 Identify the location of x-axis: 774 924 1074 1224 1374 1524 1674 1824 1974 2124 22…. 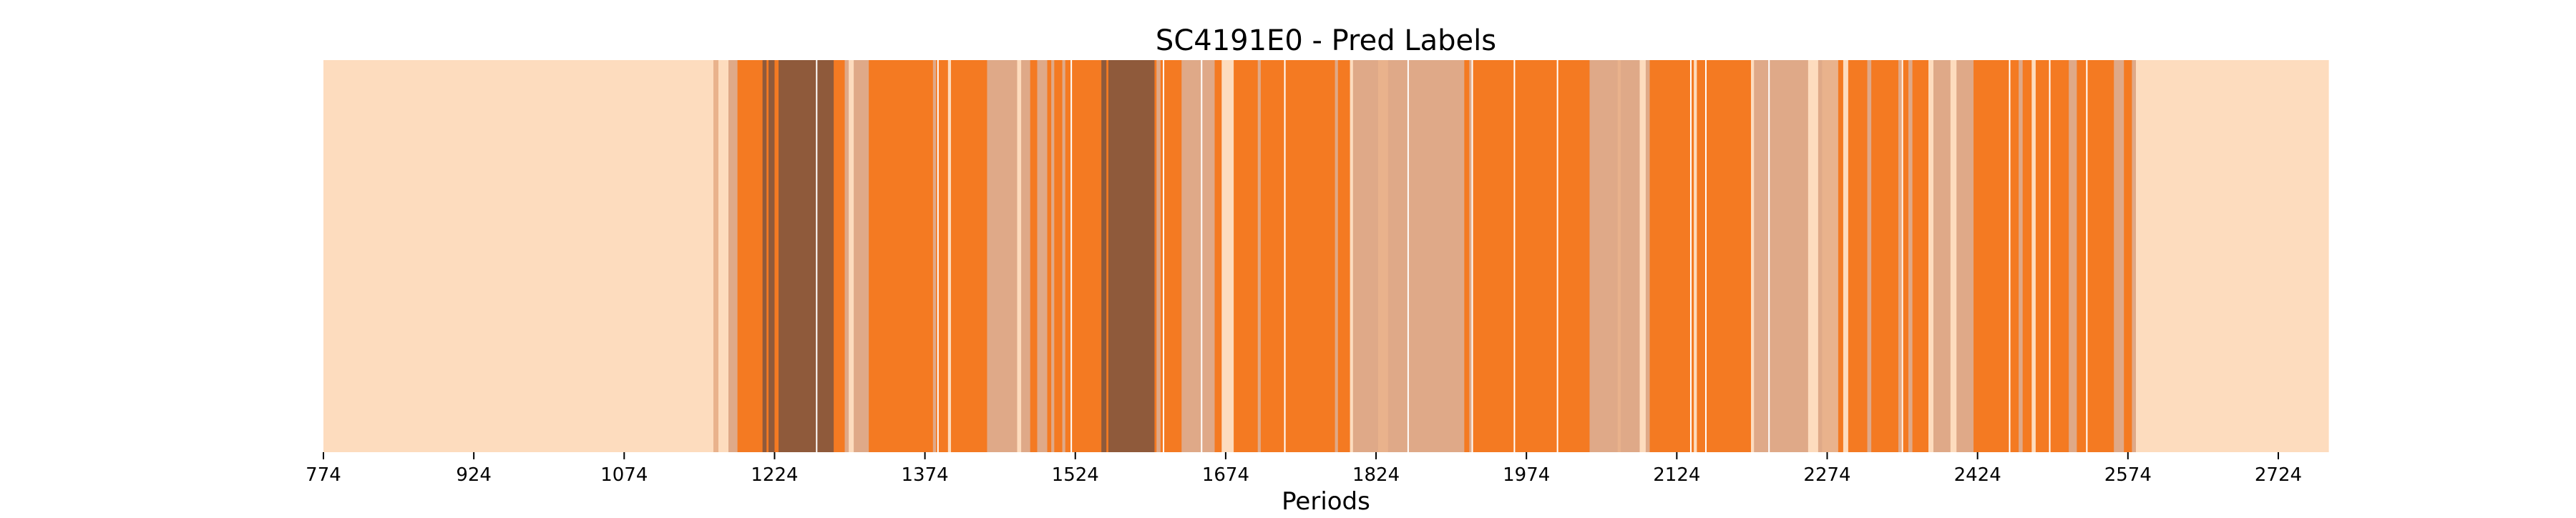
(1304, 469).